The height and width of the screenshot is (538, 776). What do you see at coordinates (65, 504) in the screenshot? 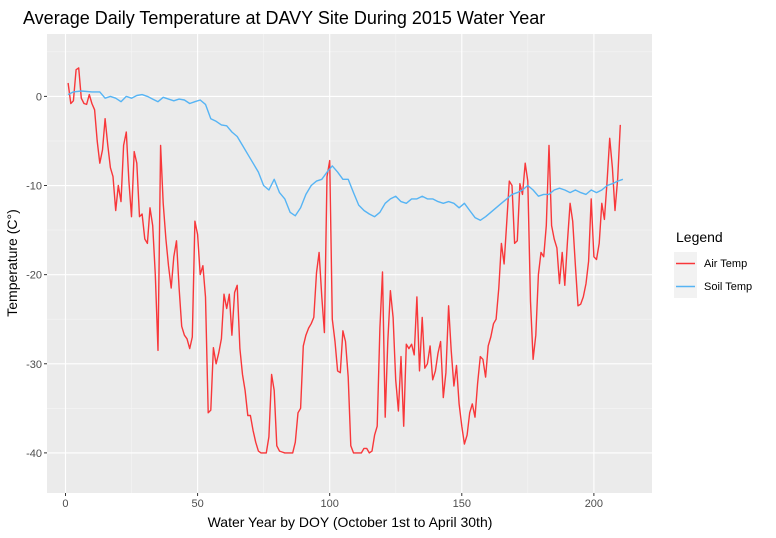
I see `x-tick-label: 0` at bounding box center [65, 504].